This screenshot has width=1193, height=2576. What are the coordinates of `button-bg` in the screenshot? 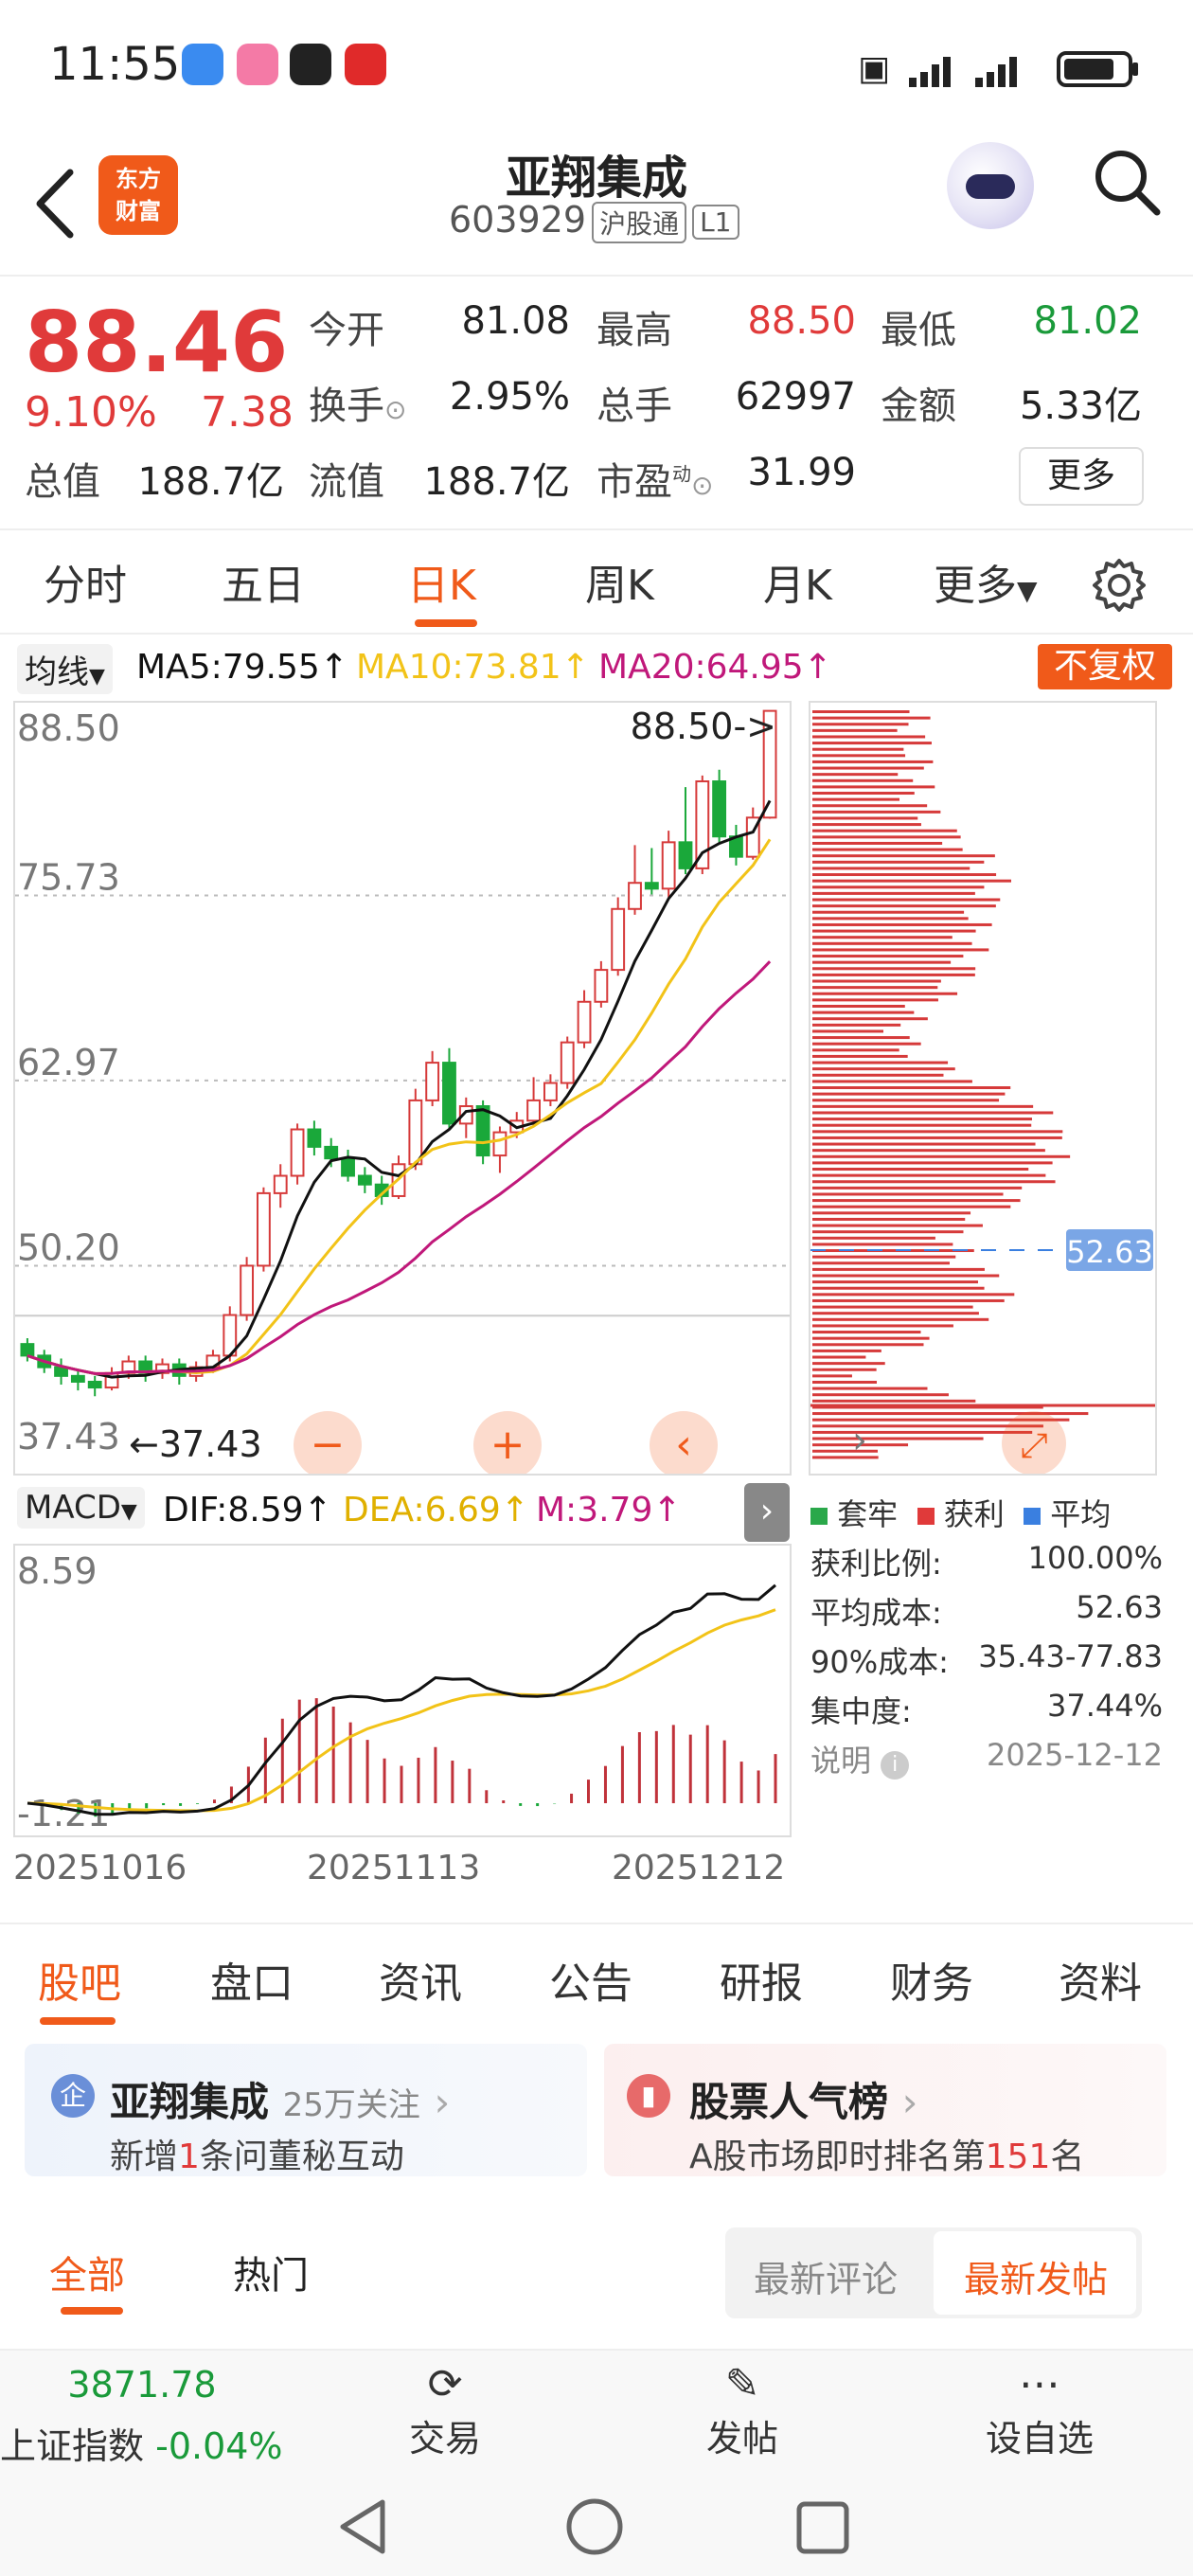 It's located at (507, 1442).